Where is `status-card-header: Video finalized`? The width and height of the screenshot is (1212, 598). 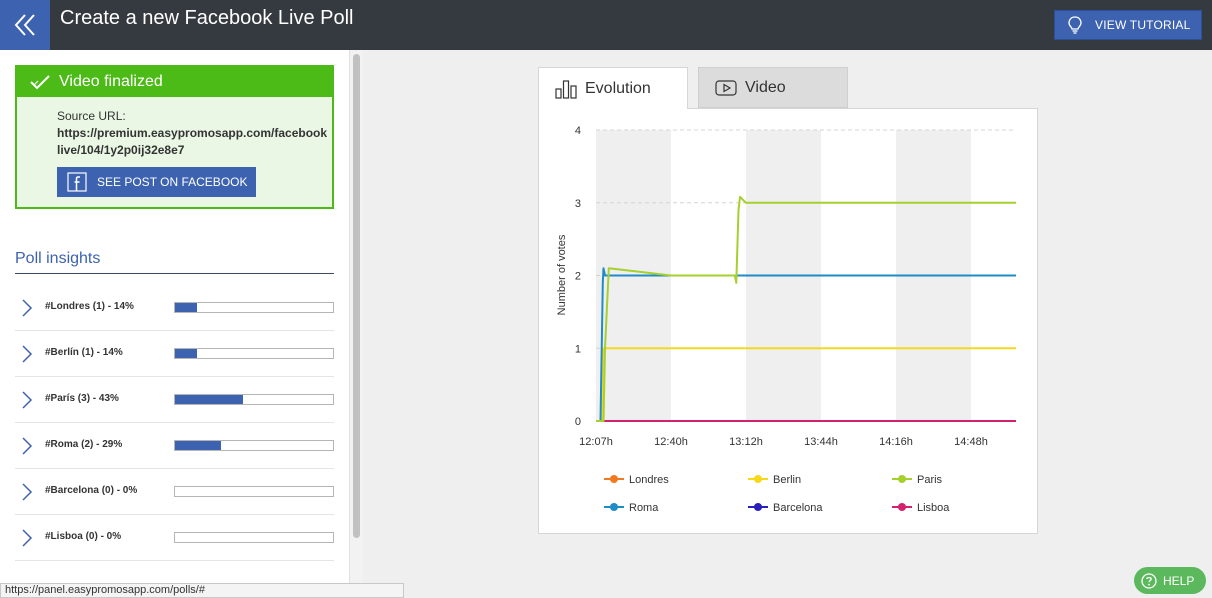 status-card-header: Video finalized is located at coordinates (174, 82).